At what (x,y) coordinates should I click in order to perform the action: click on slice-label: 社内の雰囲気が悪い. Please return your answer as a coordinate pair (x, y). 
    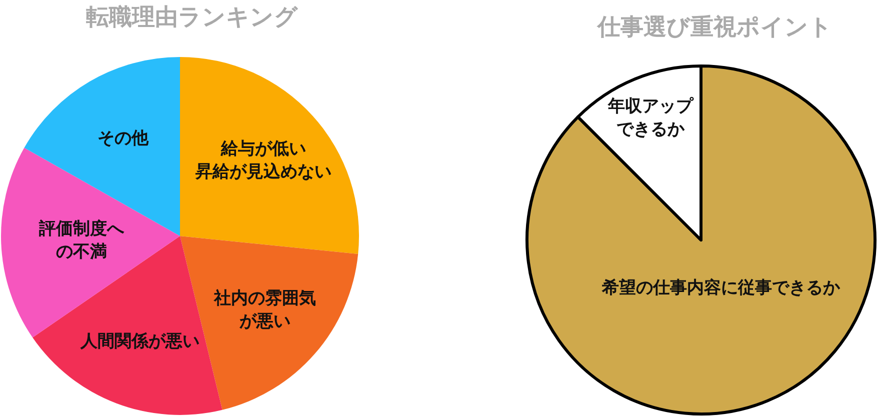
    Looking at the image, I should click on (264, 310).